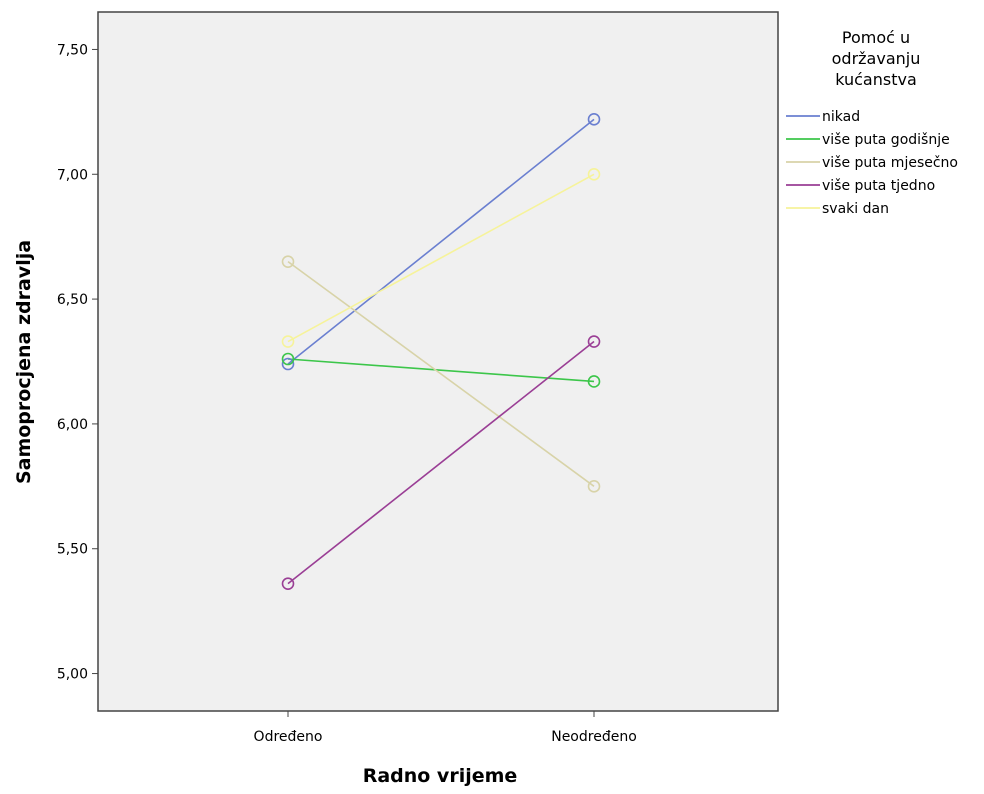  Describe the element at coordinates (288, 737) in the screenshot. I see `x-tick-label: Određeno` at that location.